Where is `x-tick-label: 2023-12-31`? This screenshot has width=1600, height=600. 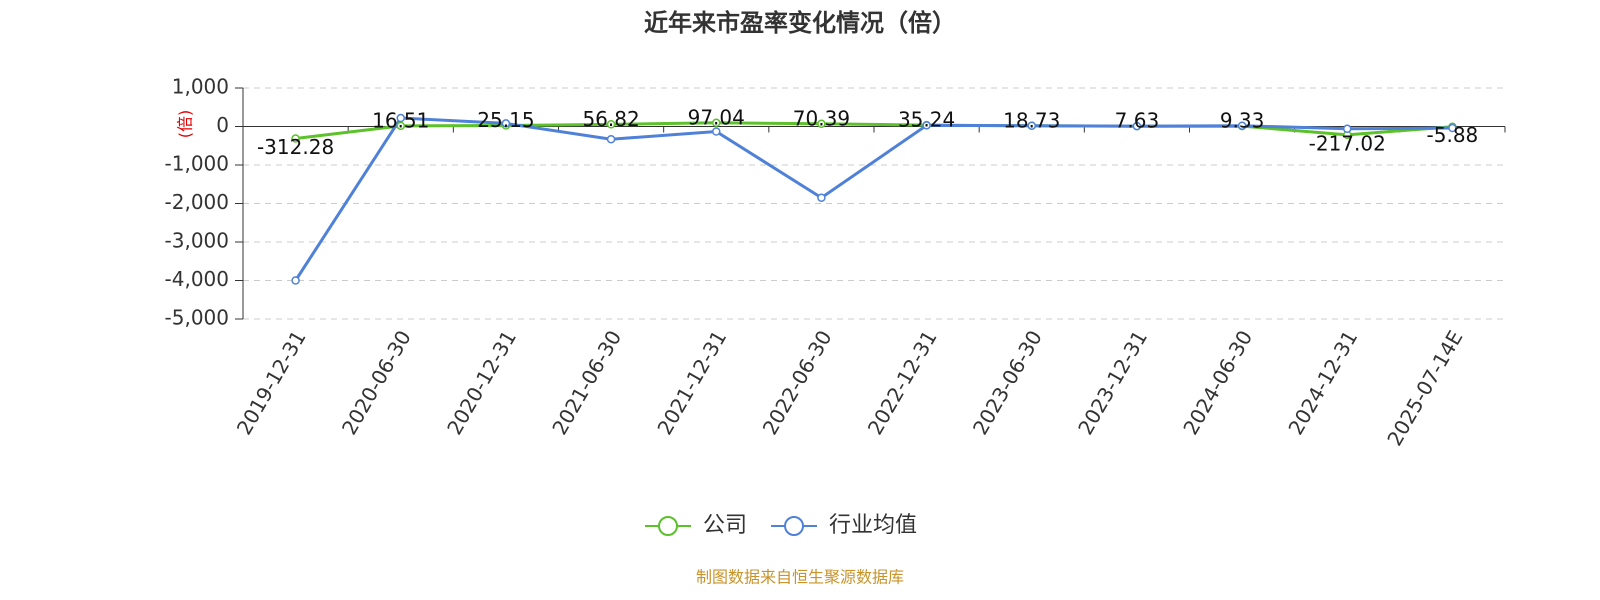 x-tick-label: 2023-12-31 is located at coordinates (1112, 382).